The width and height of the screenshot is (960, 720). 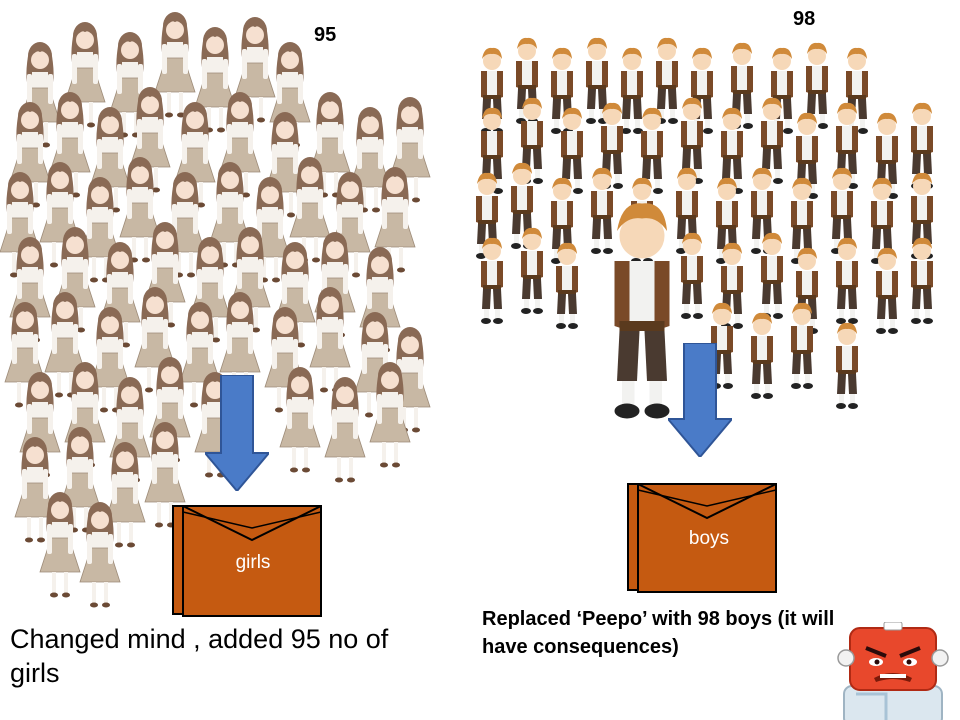 What do you see at coordinates (199, 656) in the screenshot?
I see `girls-caption: Changed mind , added 95 no of girls` at bounding box center [199, 656].